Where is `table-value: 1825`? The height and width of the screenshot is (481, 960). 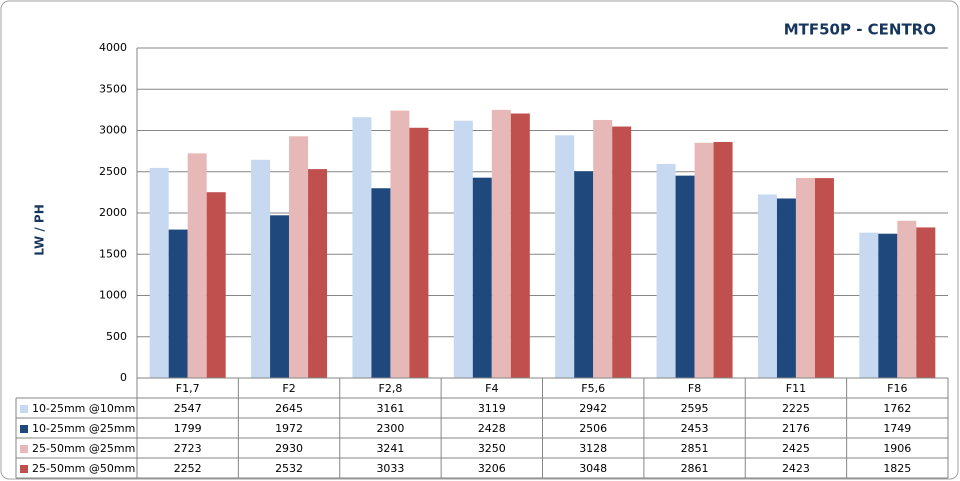 table-value: 1825 is located at coordinates (897, 468).